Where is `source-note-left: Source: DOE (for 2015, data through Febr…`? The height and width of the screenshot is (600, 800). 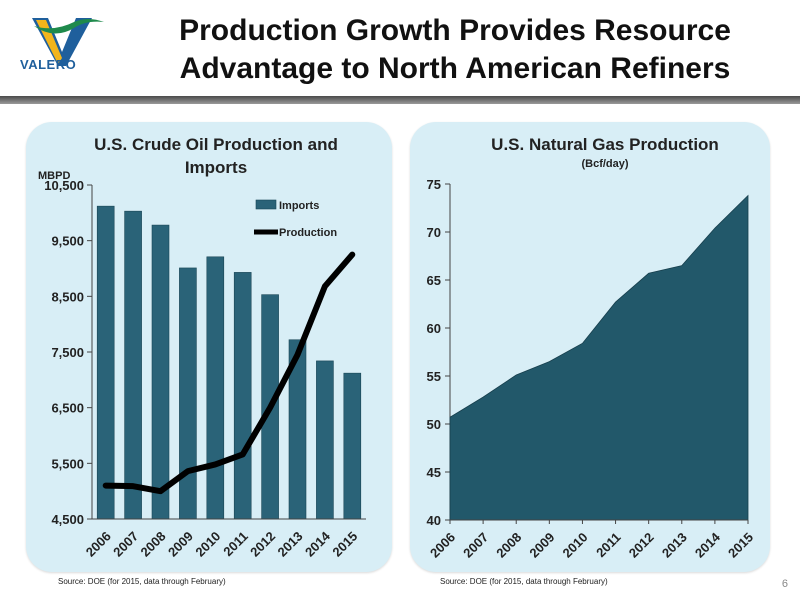 source-note-left: Source: DOE (for 2015, data through Febr… is located at coordinates (142, 581).